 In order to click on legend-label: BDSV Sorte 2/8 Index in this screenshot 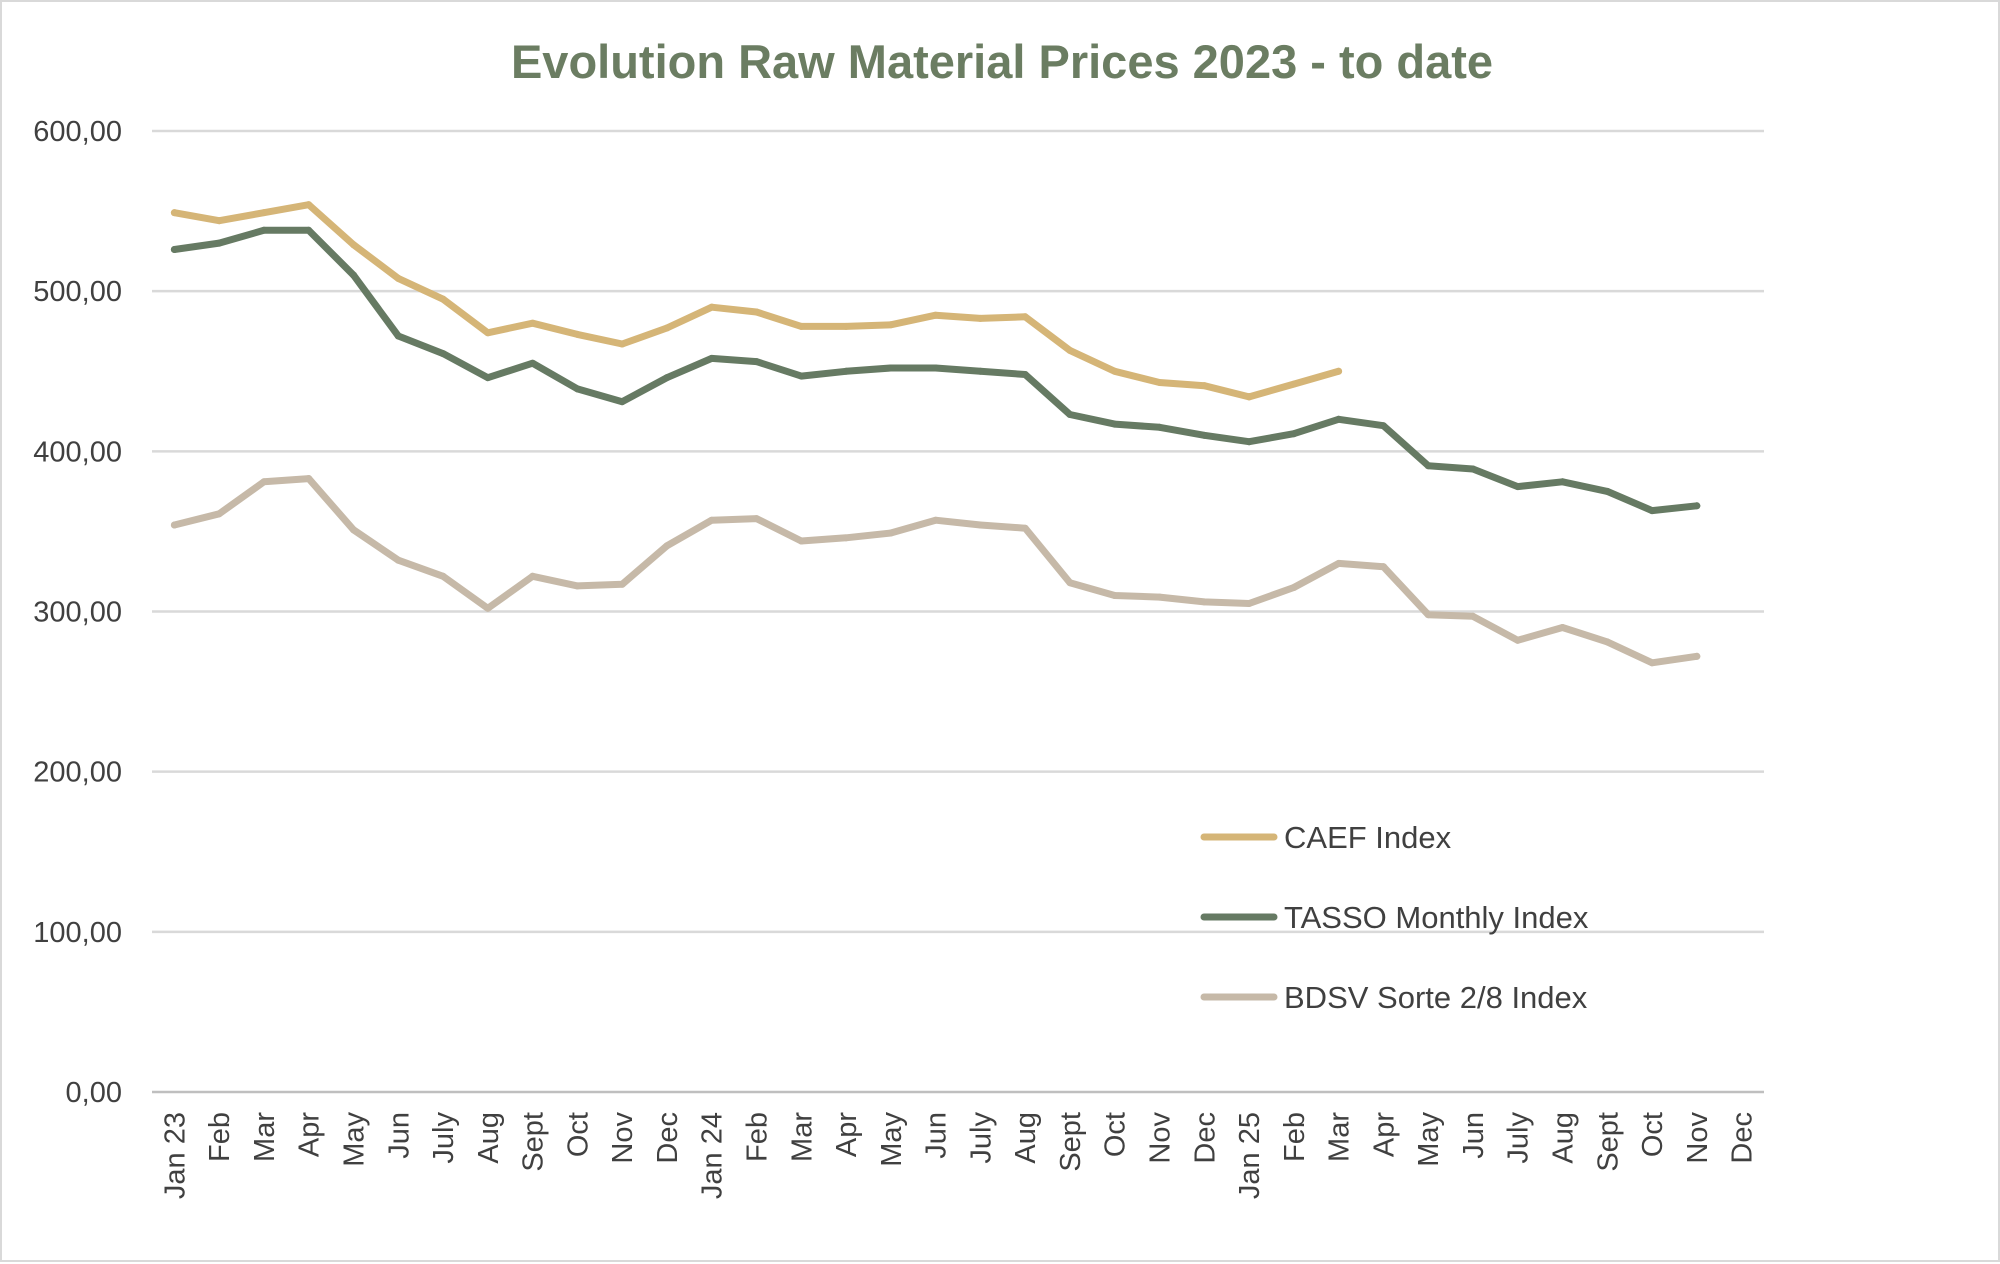, I will do `click(1436, 997)`.